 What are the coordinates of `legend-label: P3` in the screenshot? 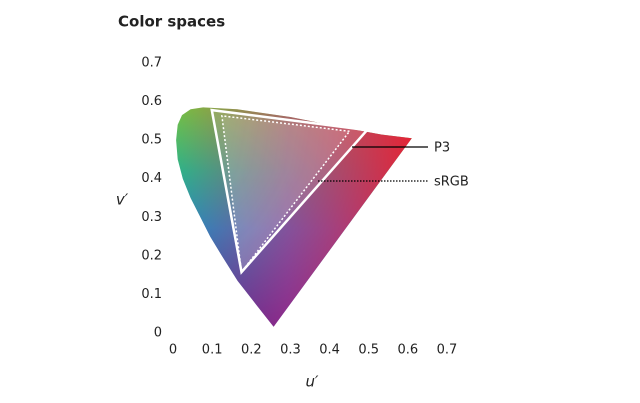 It's located at (442, 148).